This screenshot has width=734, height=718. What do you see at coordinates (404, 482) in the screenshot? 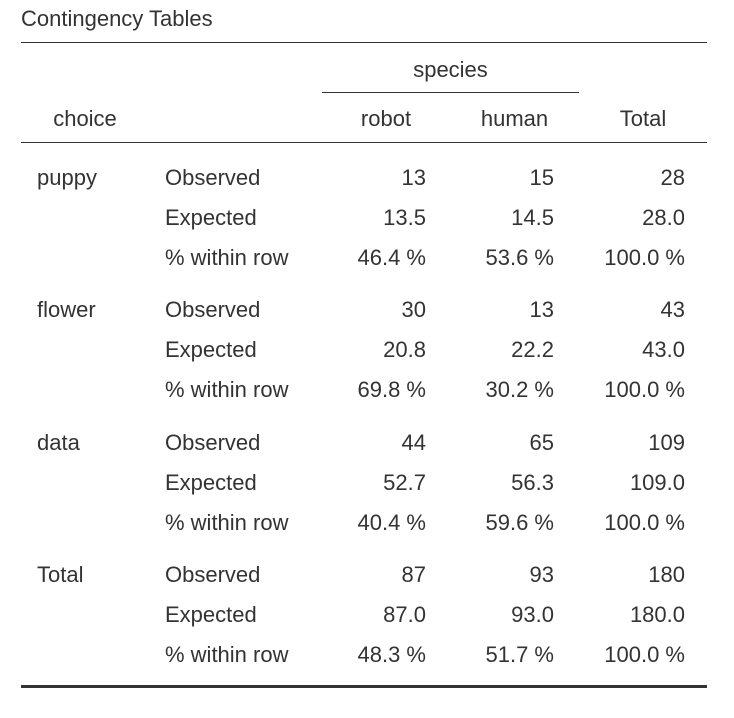
I see `cell-robot: 52.7` at bounding box center [404, 482].